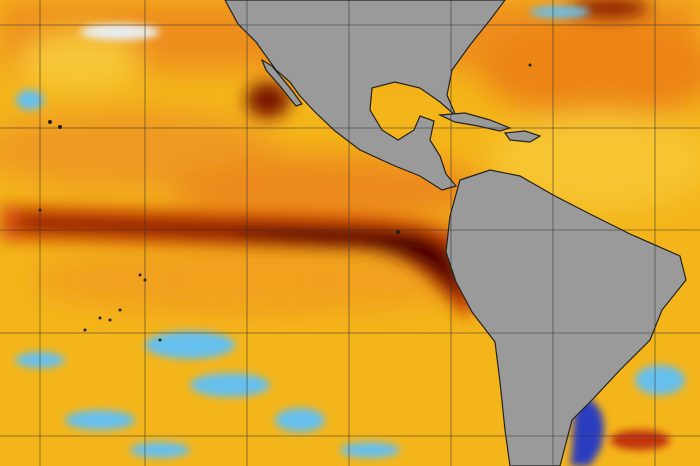  What do you see at coordinates (522, 136) in the screenshot?
I see `hispaniola` at bounding box center [522, 136].